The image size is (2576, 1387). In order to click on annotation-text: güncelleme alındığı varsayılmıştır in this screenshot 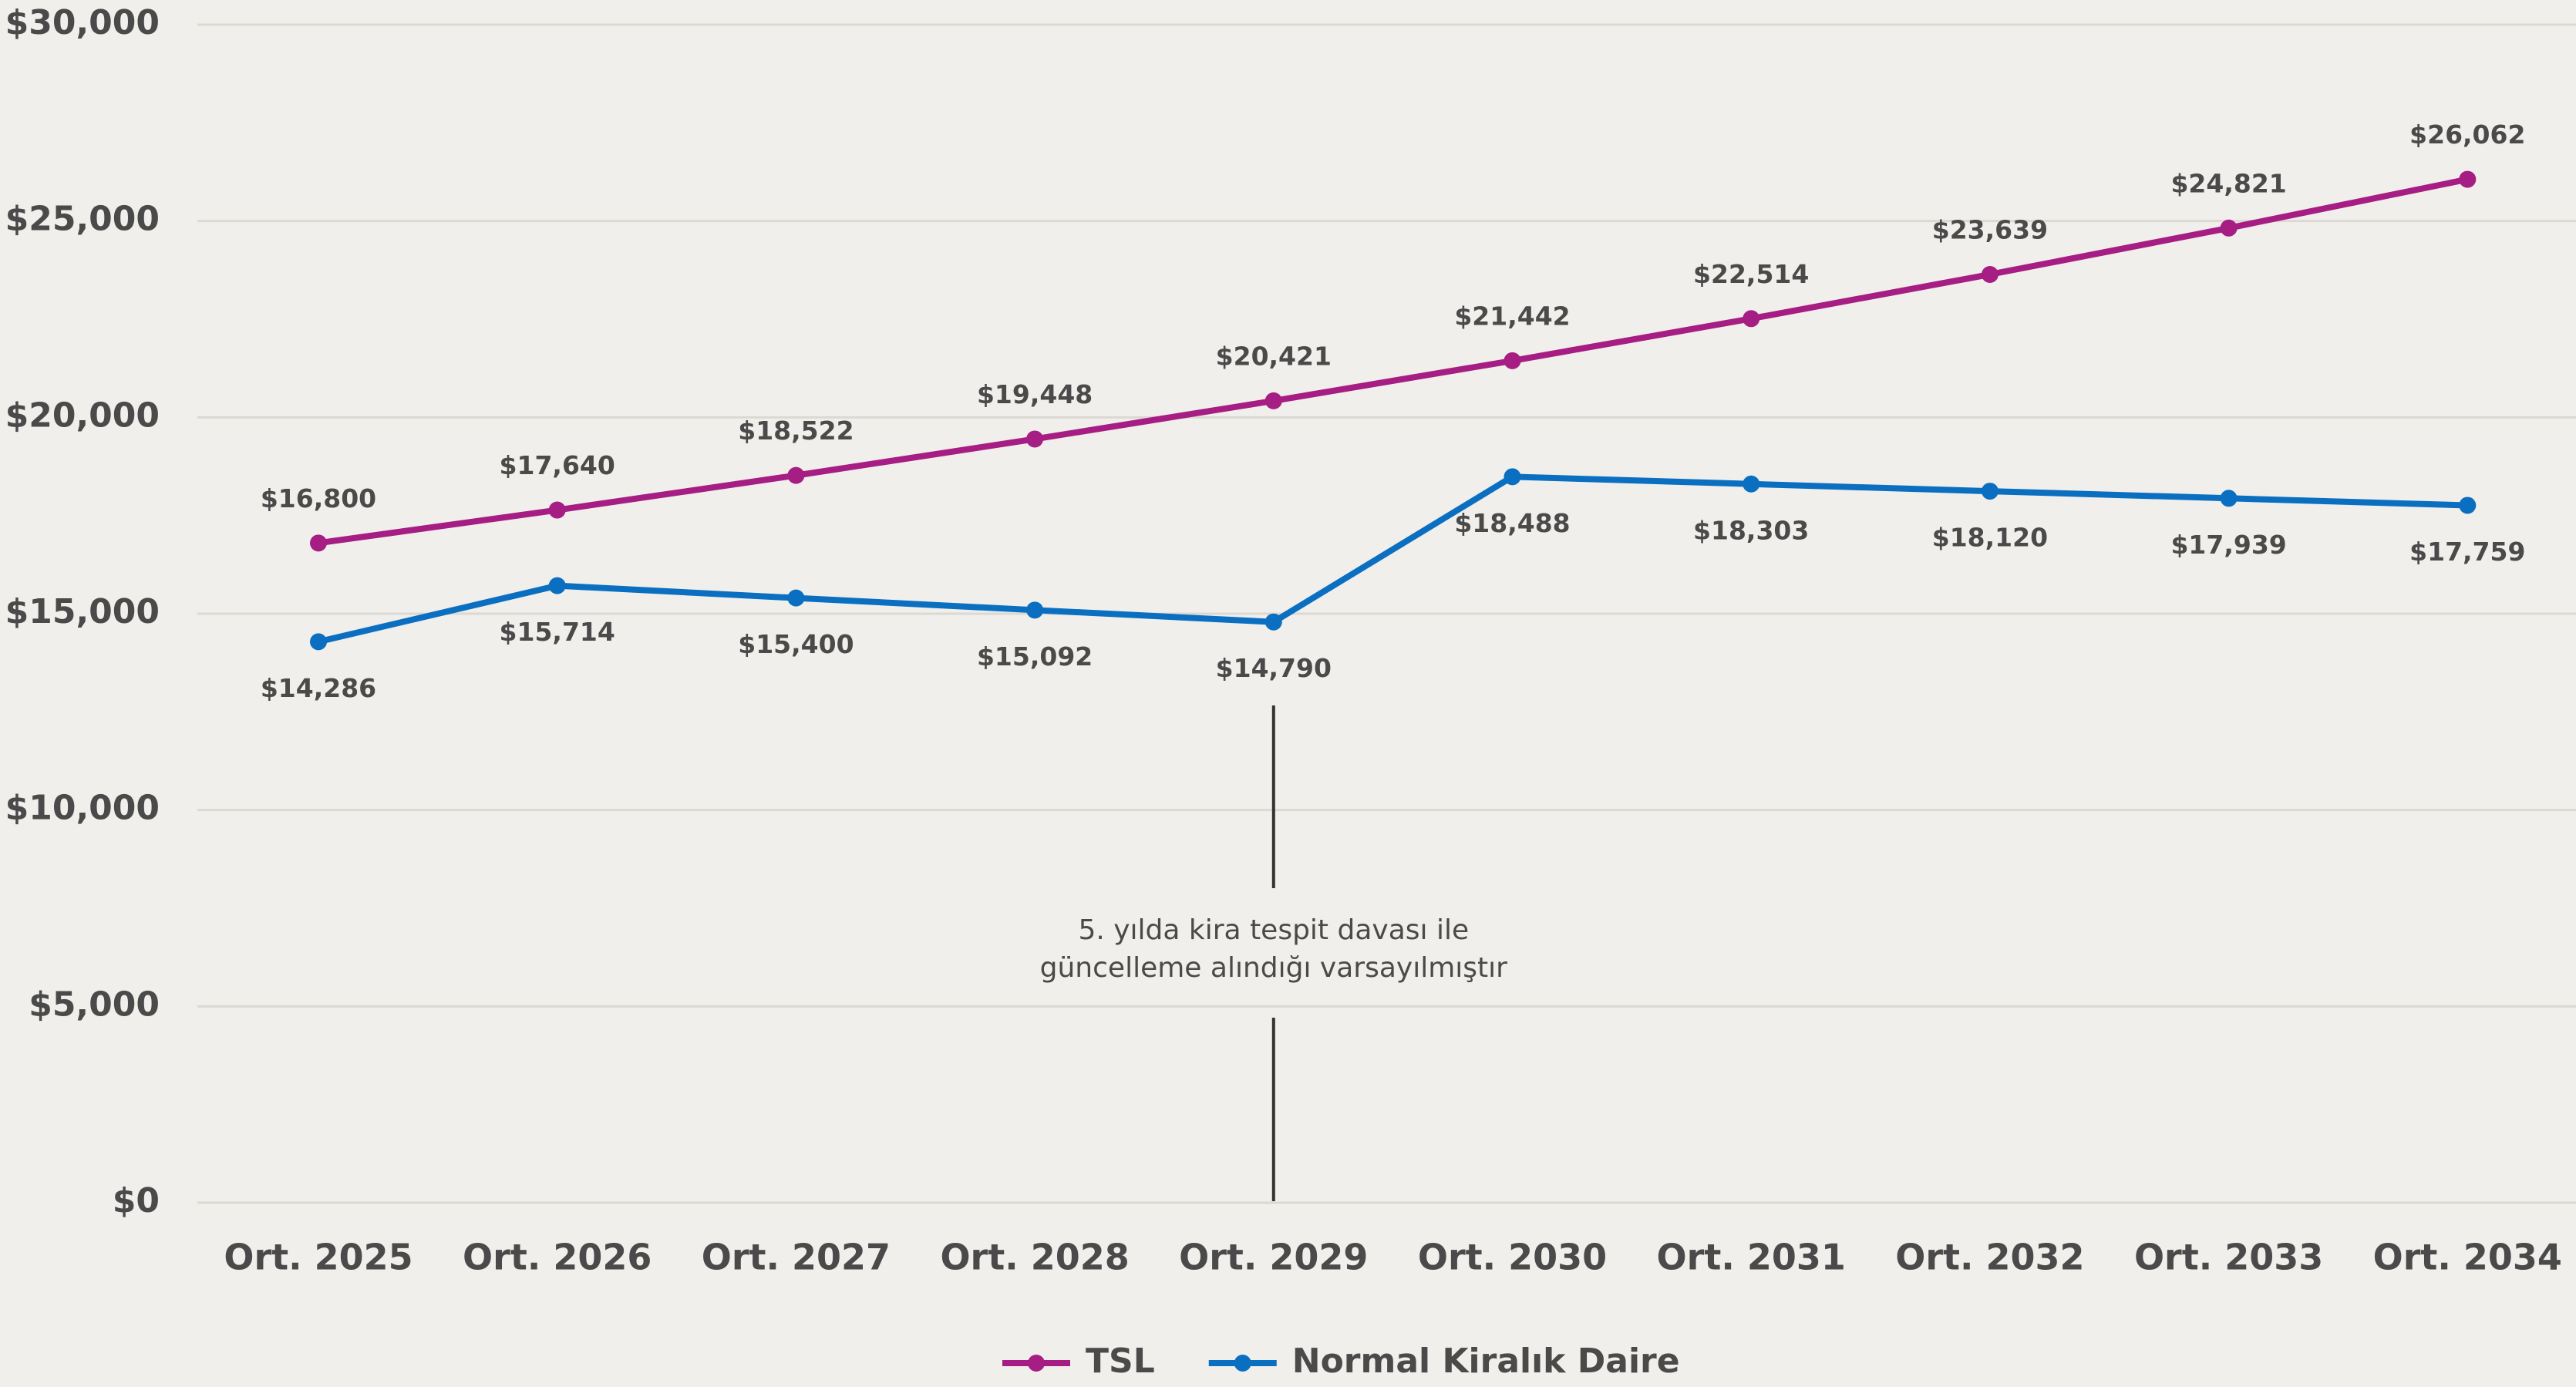, I will do `click(1274, 968)`.